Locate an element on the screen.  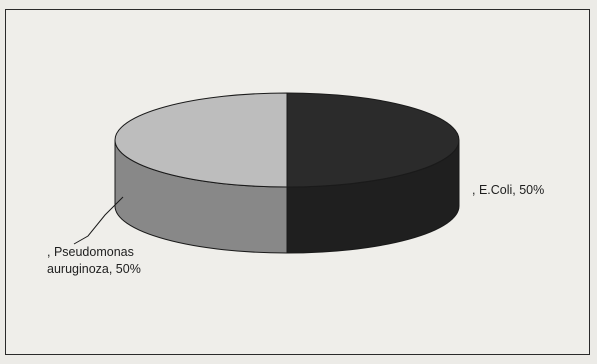
data-label-e-coli: , E.Coli, 50% is located at coordinates (508, 190).